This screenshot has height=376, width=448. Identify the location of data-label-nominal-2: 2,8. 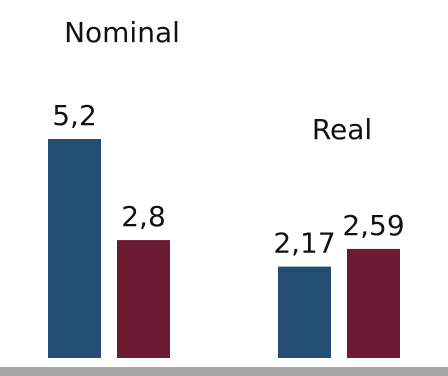
(143, 216).